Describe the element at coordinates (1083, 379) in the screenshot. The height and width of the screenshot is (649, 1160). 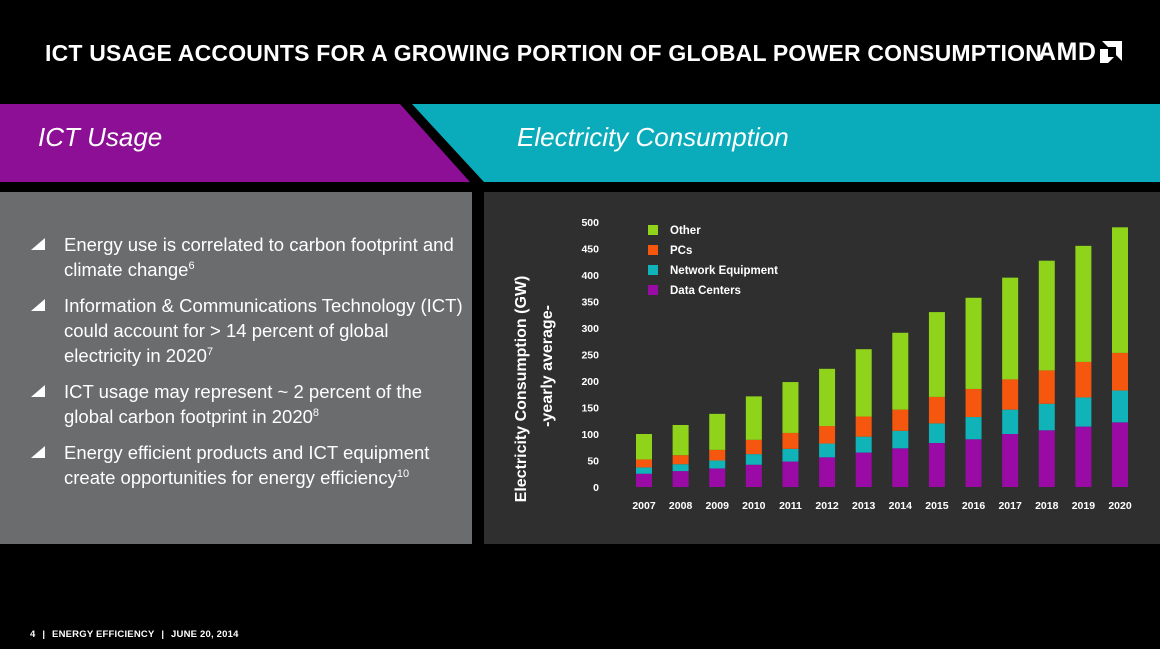
I see `bar-segment-pcs-2019` at that location.